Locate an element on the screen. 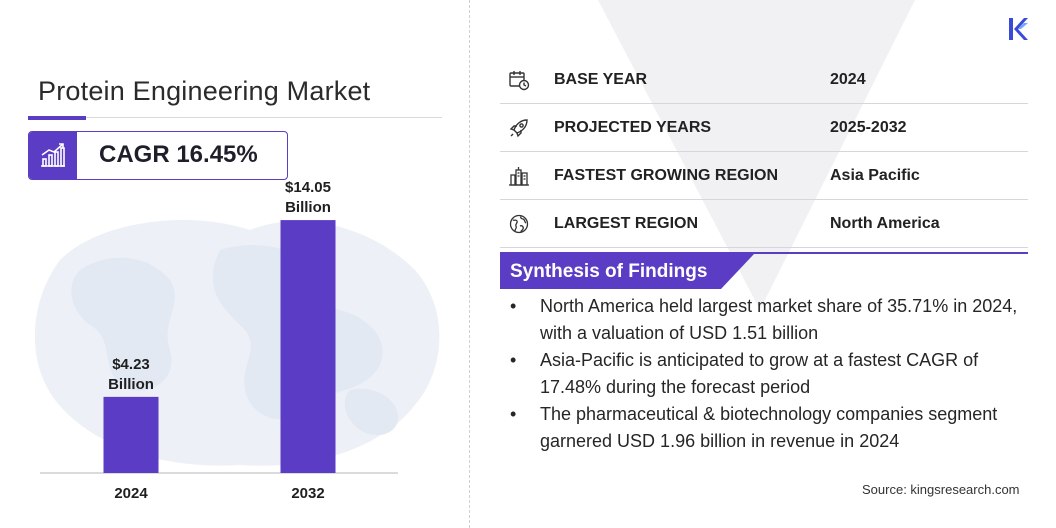 The image size is (1056, 528). data-label-value: $4.23 is located at coordinates (131, 364).